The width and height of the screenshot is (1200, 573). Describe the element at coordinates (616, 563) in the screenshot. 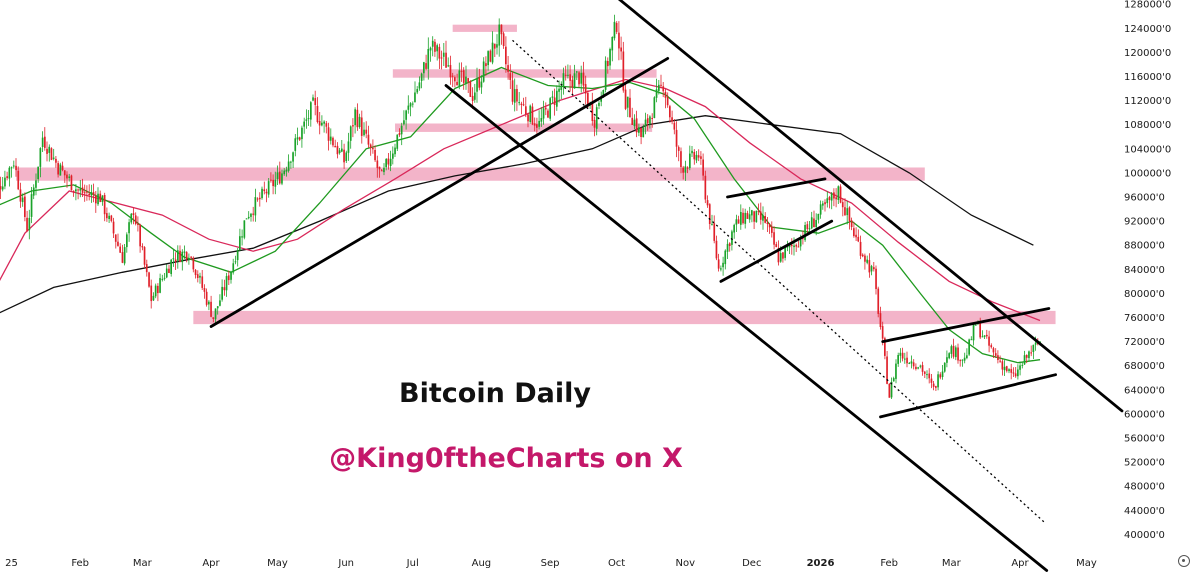

I see `x-tick-label: Oct` at that location.